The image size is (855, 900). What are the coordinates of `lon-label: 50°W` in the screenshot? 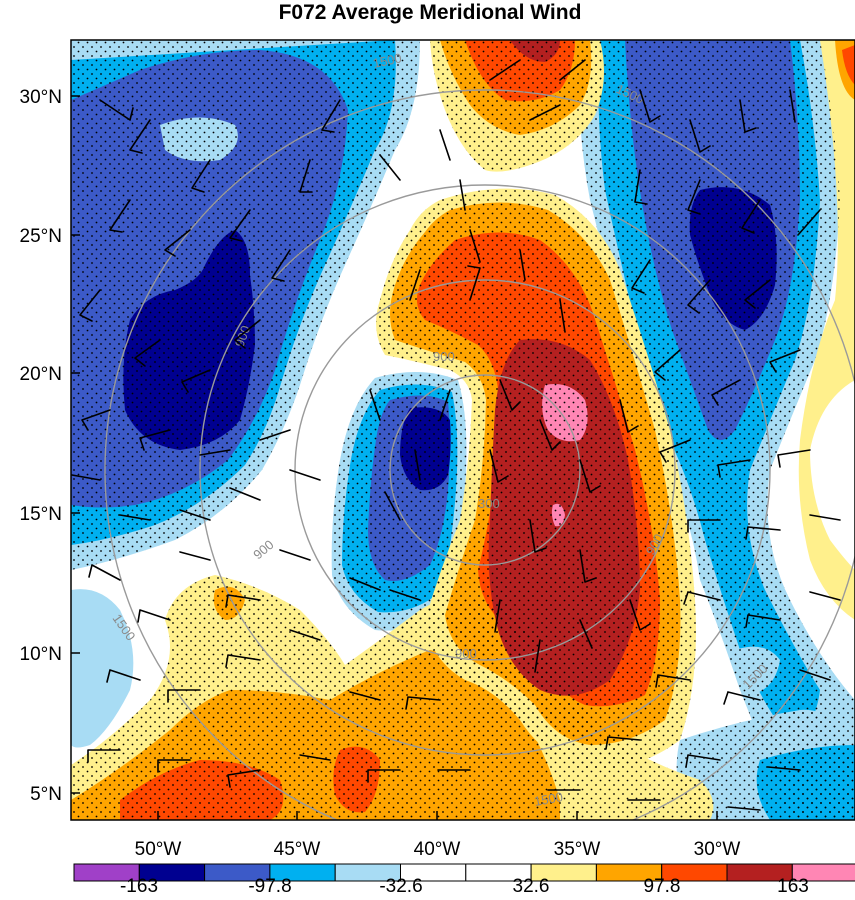 It's located at (158, 849).